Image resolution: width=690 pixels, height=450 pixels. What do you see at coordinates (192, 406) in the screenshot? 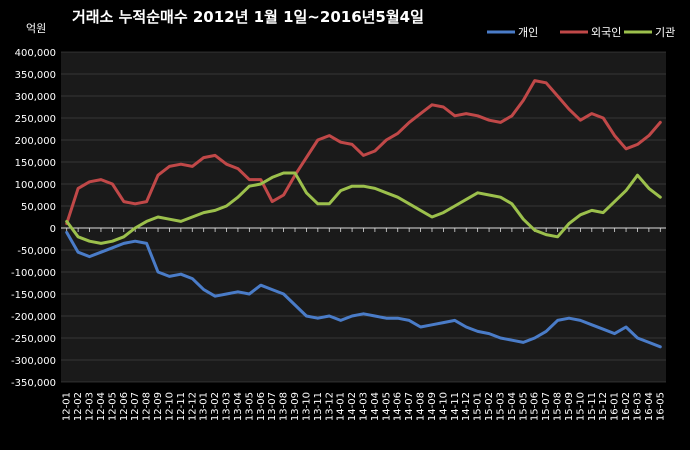
I see `x-tick-label: 12-12` at bounding box center [192, 406].